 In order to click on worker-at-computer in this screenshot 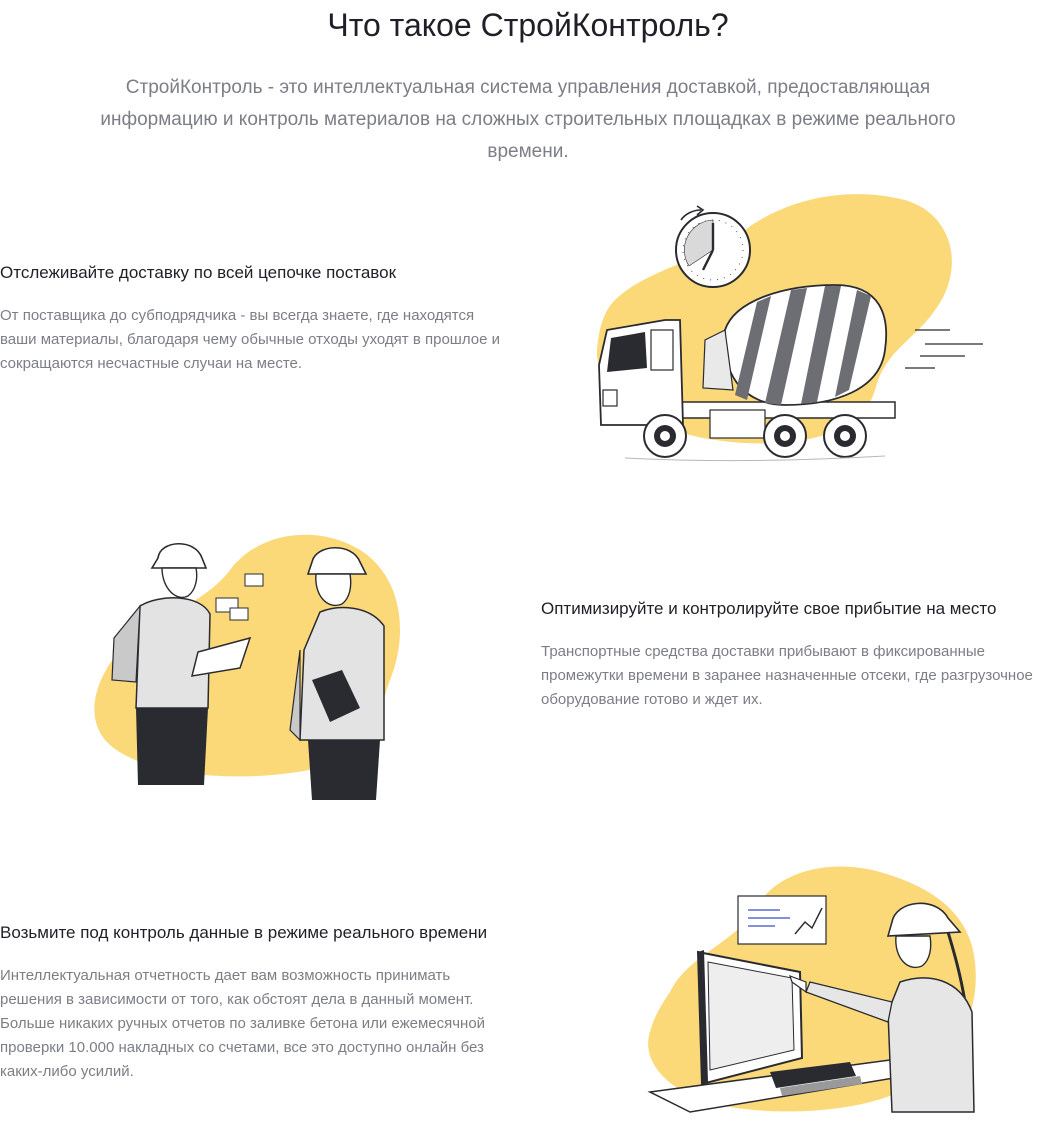, I will do `click(882, 1007)`.